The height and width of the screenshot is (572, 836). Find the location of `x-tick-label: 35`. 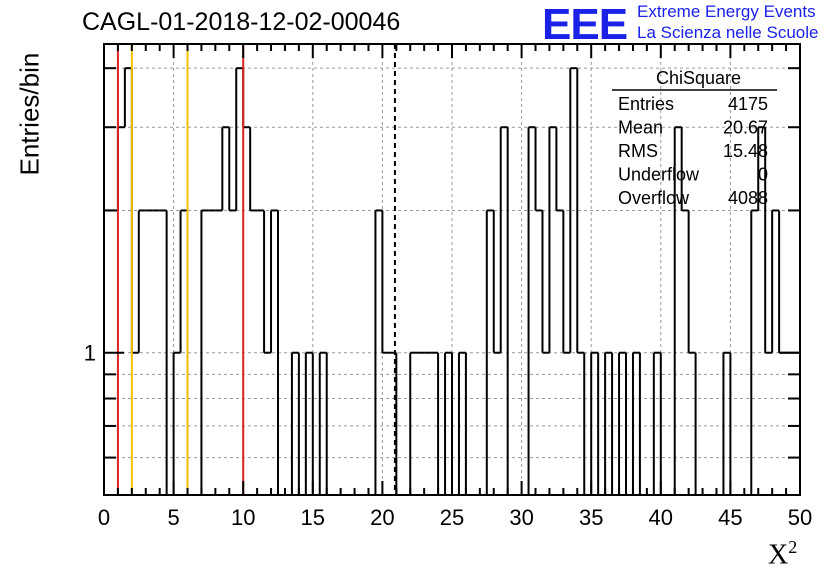

x-tick-label: 35 is located at coordinates (591, 517).